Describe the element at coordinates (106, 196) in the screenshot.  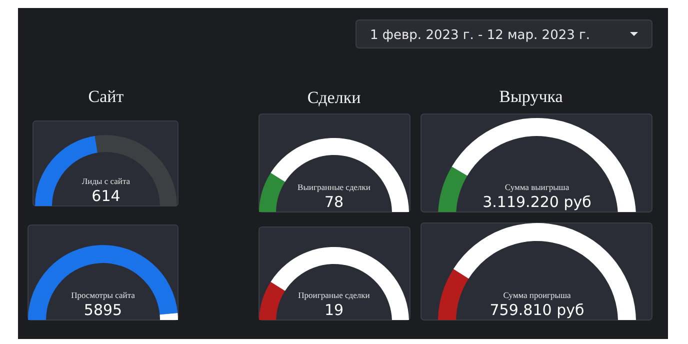
I see `text: 614` at that location.